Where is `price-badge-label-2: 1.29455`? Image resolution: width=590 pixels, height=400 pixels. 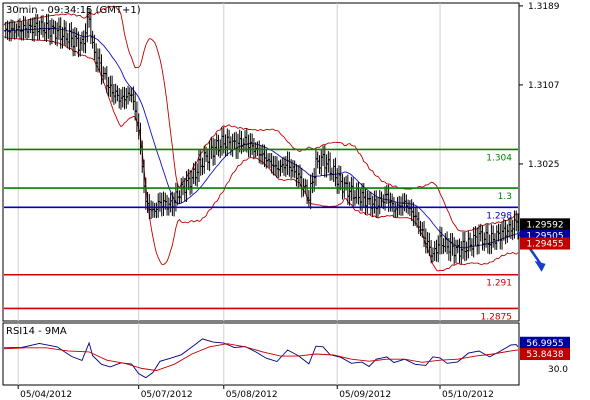
price-badge-label-2: 1.29455 is located at coordinates (544, 245).